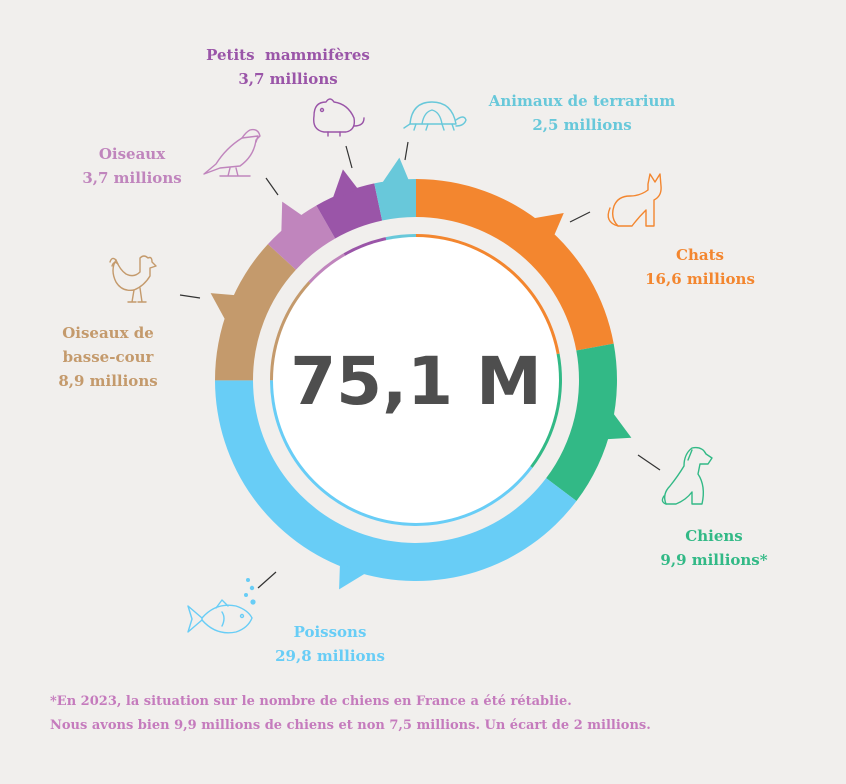  I want to click on value-petits-mammif-res: 3,7 millions, so click(287, 79).